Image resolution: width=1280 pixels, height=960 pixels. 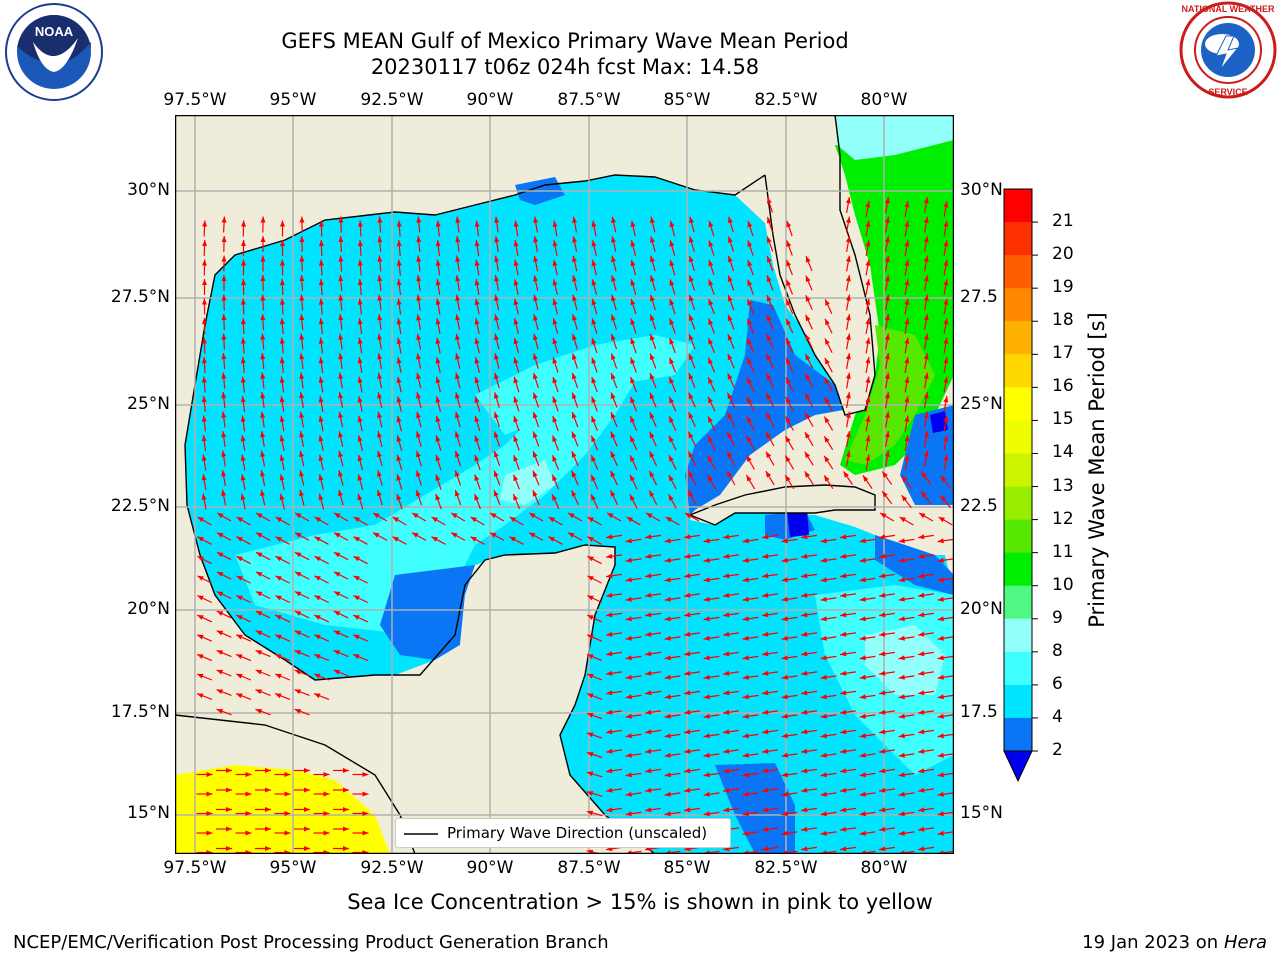 I want to click on lon-tick-top: 90°W, so click(x=490, y=100).